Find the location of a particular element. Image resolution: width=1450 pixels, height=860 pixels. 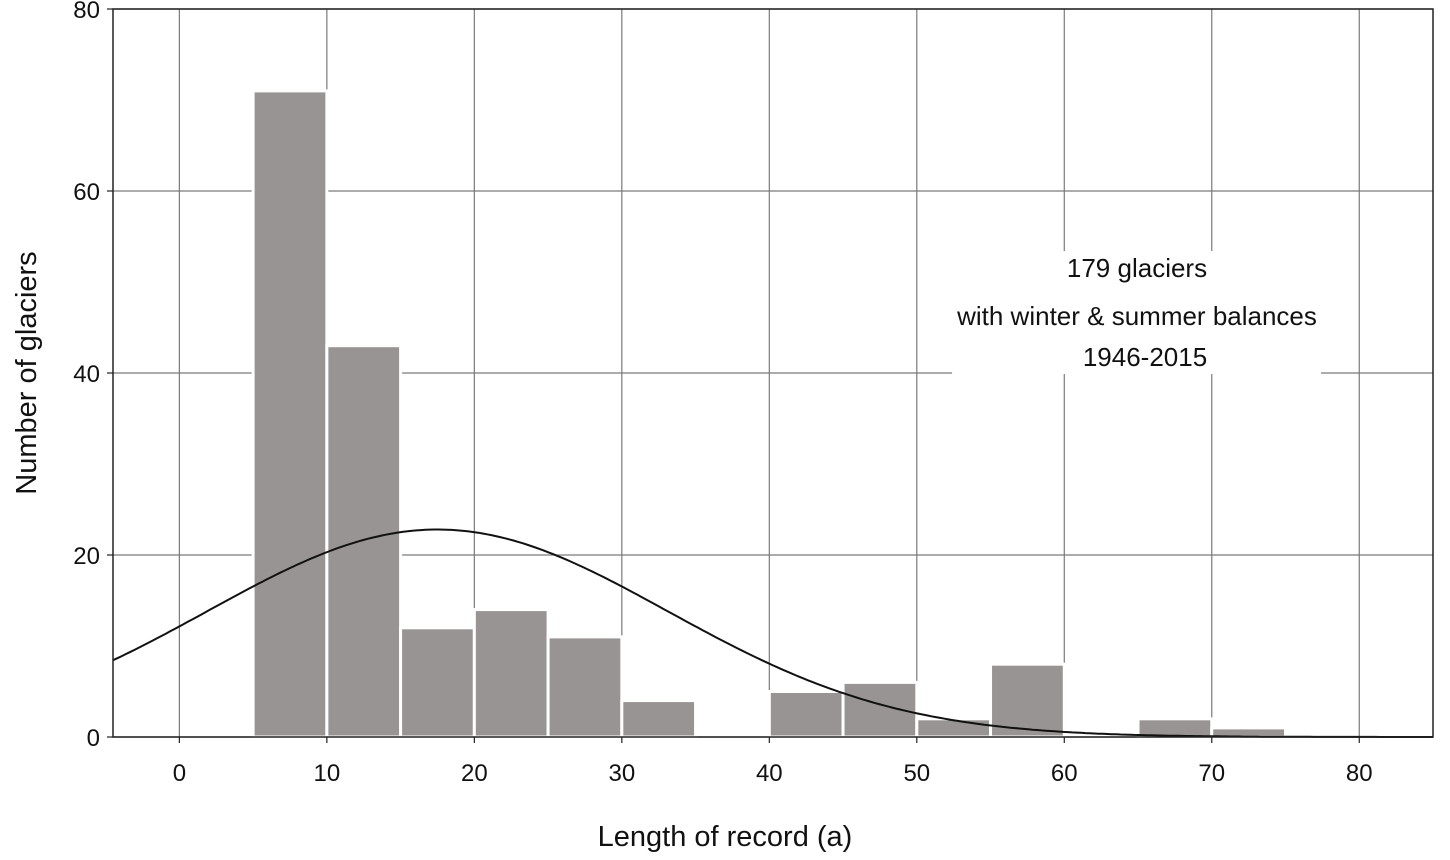

y-tick-label: 80 is located at coordinates (86, 12).